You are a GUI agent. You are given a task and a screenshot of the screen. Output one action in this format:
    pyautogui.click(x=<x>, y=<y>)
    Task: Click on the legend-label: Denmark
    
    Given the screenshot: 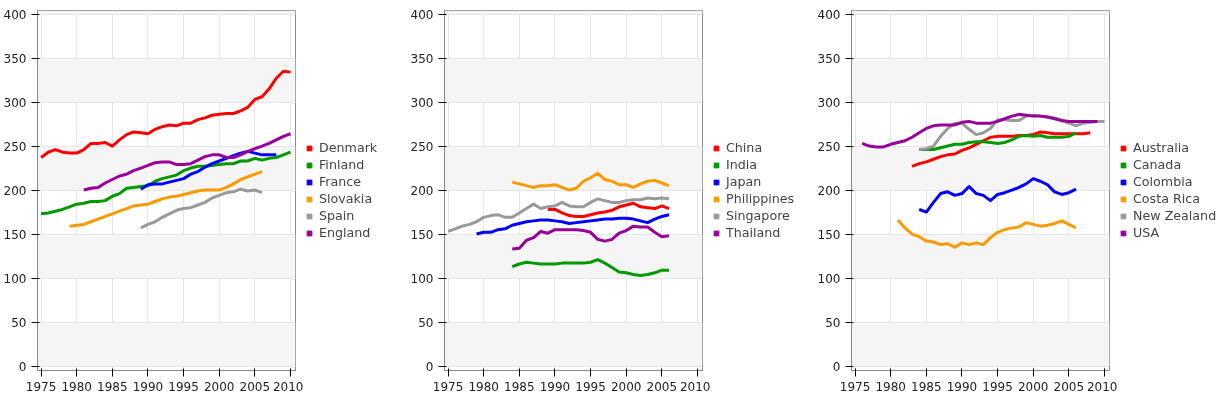 What is the action you would take?
    pyautogui.click(x=348, y=147)
    